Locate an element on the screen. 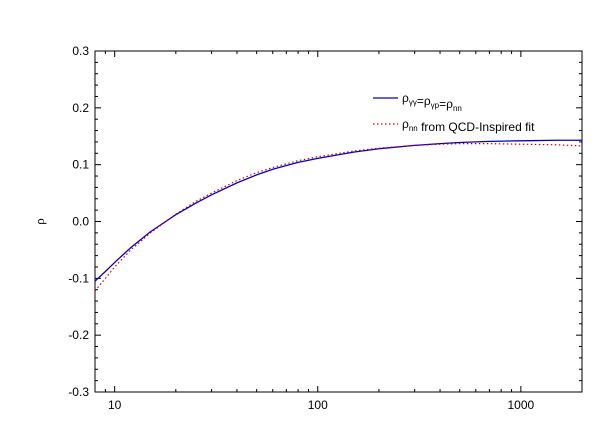 This screenshot has height=430, width=609. y-tick-label: 0.1 is located at coordinates (80, 165).